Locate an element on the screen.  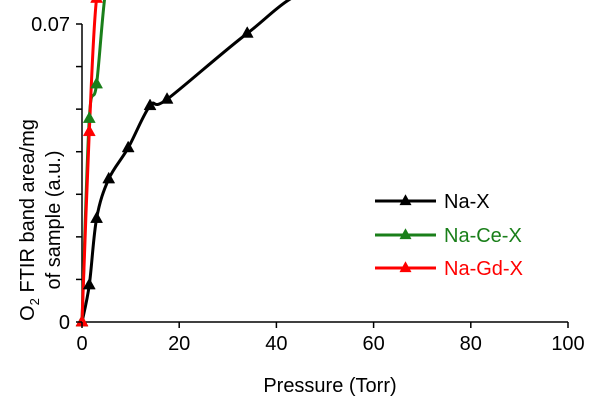
y-axis-title-rest: FTIR band area/mg is located at coordinates (28, 208).